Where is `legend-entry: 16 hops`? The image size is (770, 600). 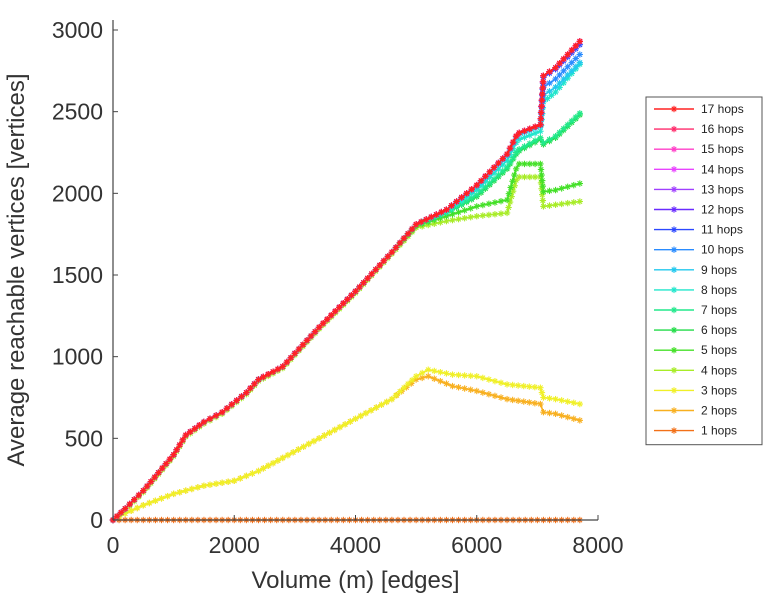
legend-entry: 16 hops is located at coordinates (699, 129).